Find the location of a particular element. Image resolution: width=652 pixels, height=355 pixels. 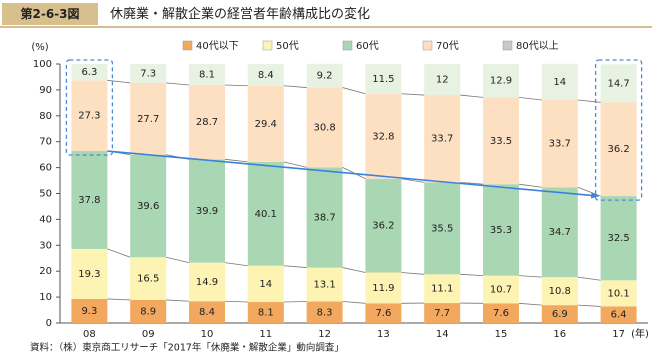

value-label: 6.9 is located at coordinates (560, 314).